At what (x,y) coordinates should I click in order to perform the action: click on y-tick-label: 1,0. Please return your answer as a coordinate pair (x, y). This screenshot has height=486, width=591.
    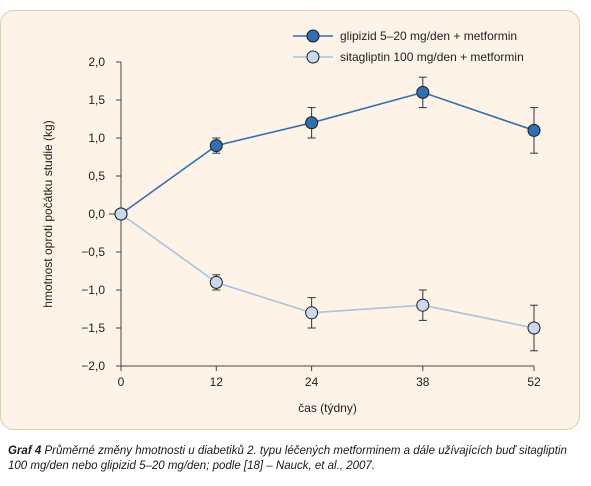
    Looking at the image, I should click on (96, 138).